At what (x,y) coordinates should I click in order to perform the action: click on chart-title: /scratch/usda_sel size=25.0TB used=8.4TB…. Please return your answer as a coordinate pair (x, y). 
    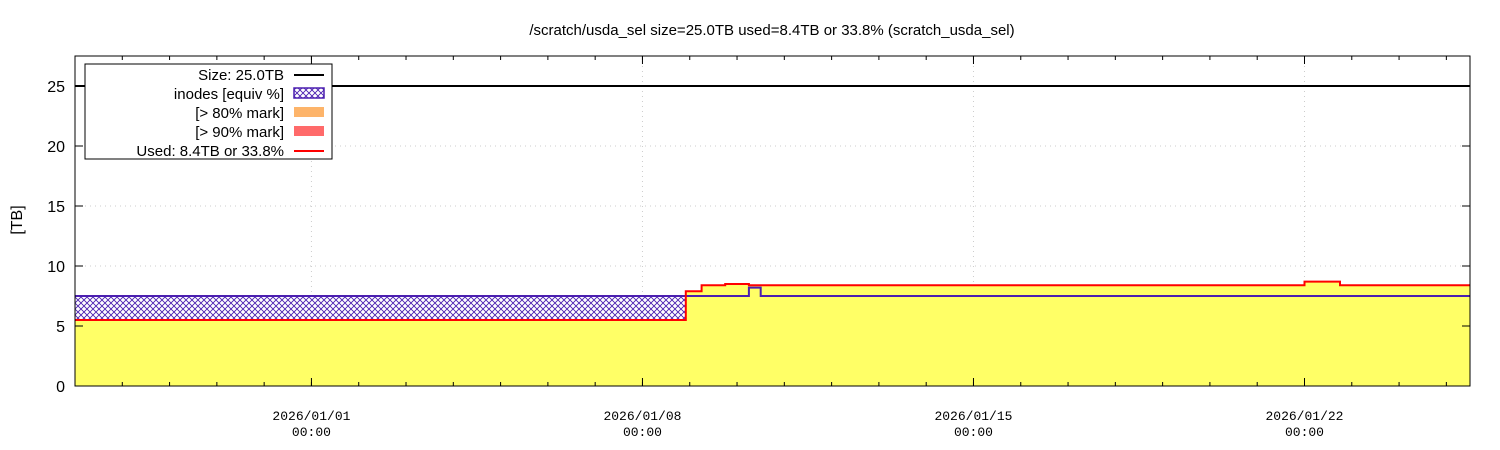
    Looking at the image, I should click on (771, 30).